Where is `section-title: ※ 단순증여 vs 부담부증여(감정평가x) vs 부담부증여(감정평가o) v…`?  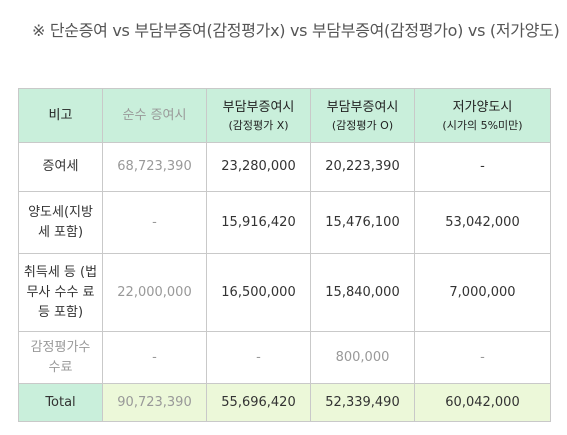
section-title: ※ 단순증여 vs 부담부증여(감정평가x) vs 부담부증여(감정평가o) v… is located at coordinates (287, 29).